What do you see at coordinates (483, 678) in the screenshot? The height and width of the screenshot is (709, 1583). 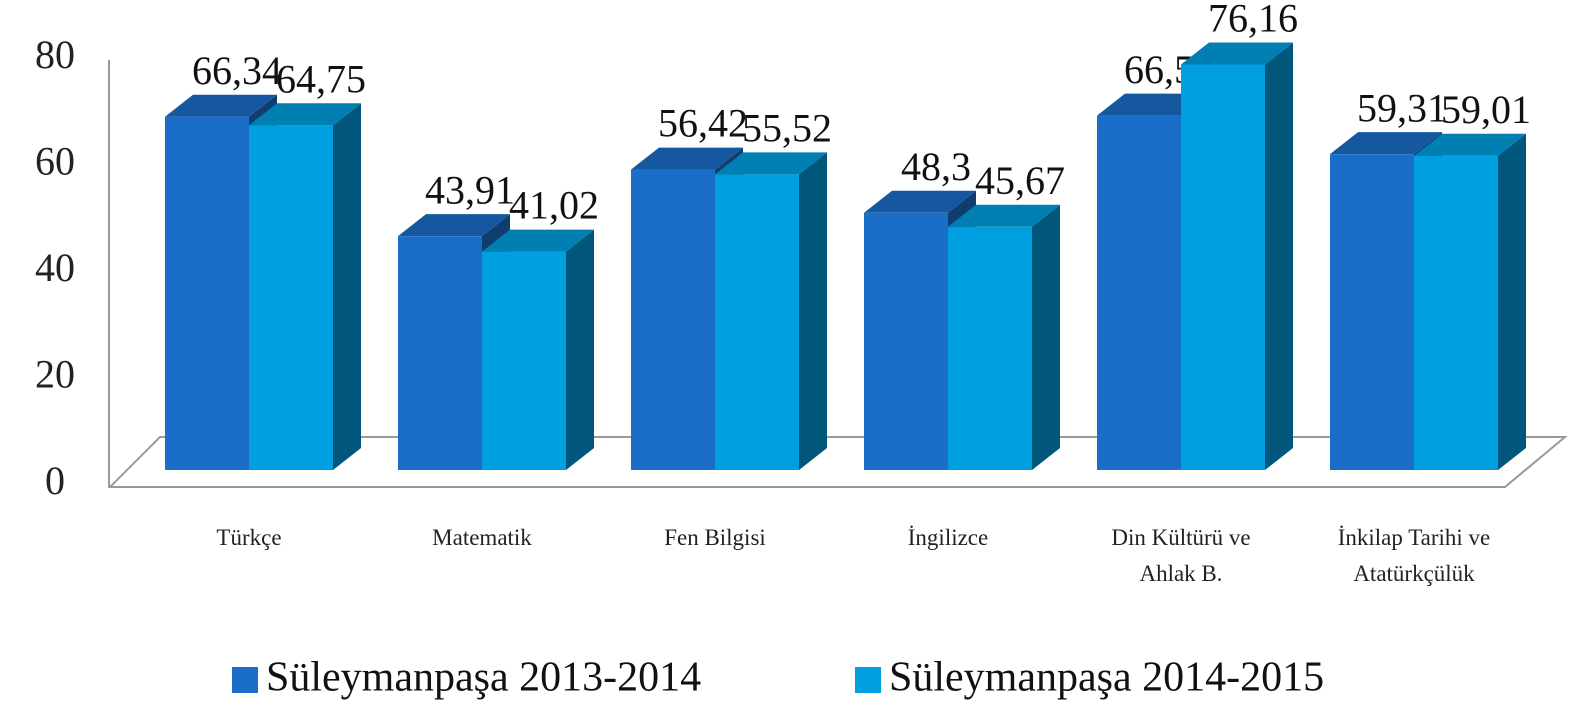 I see `legend-label: Süleymanpaşa 2013-2014` at bounding box center [483, 678].